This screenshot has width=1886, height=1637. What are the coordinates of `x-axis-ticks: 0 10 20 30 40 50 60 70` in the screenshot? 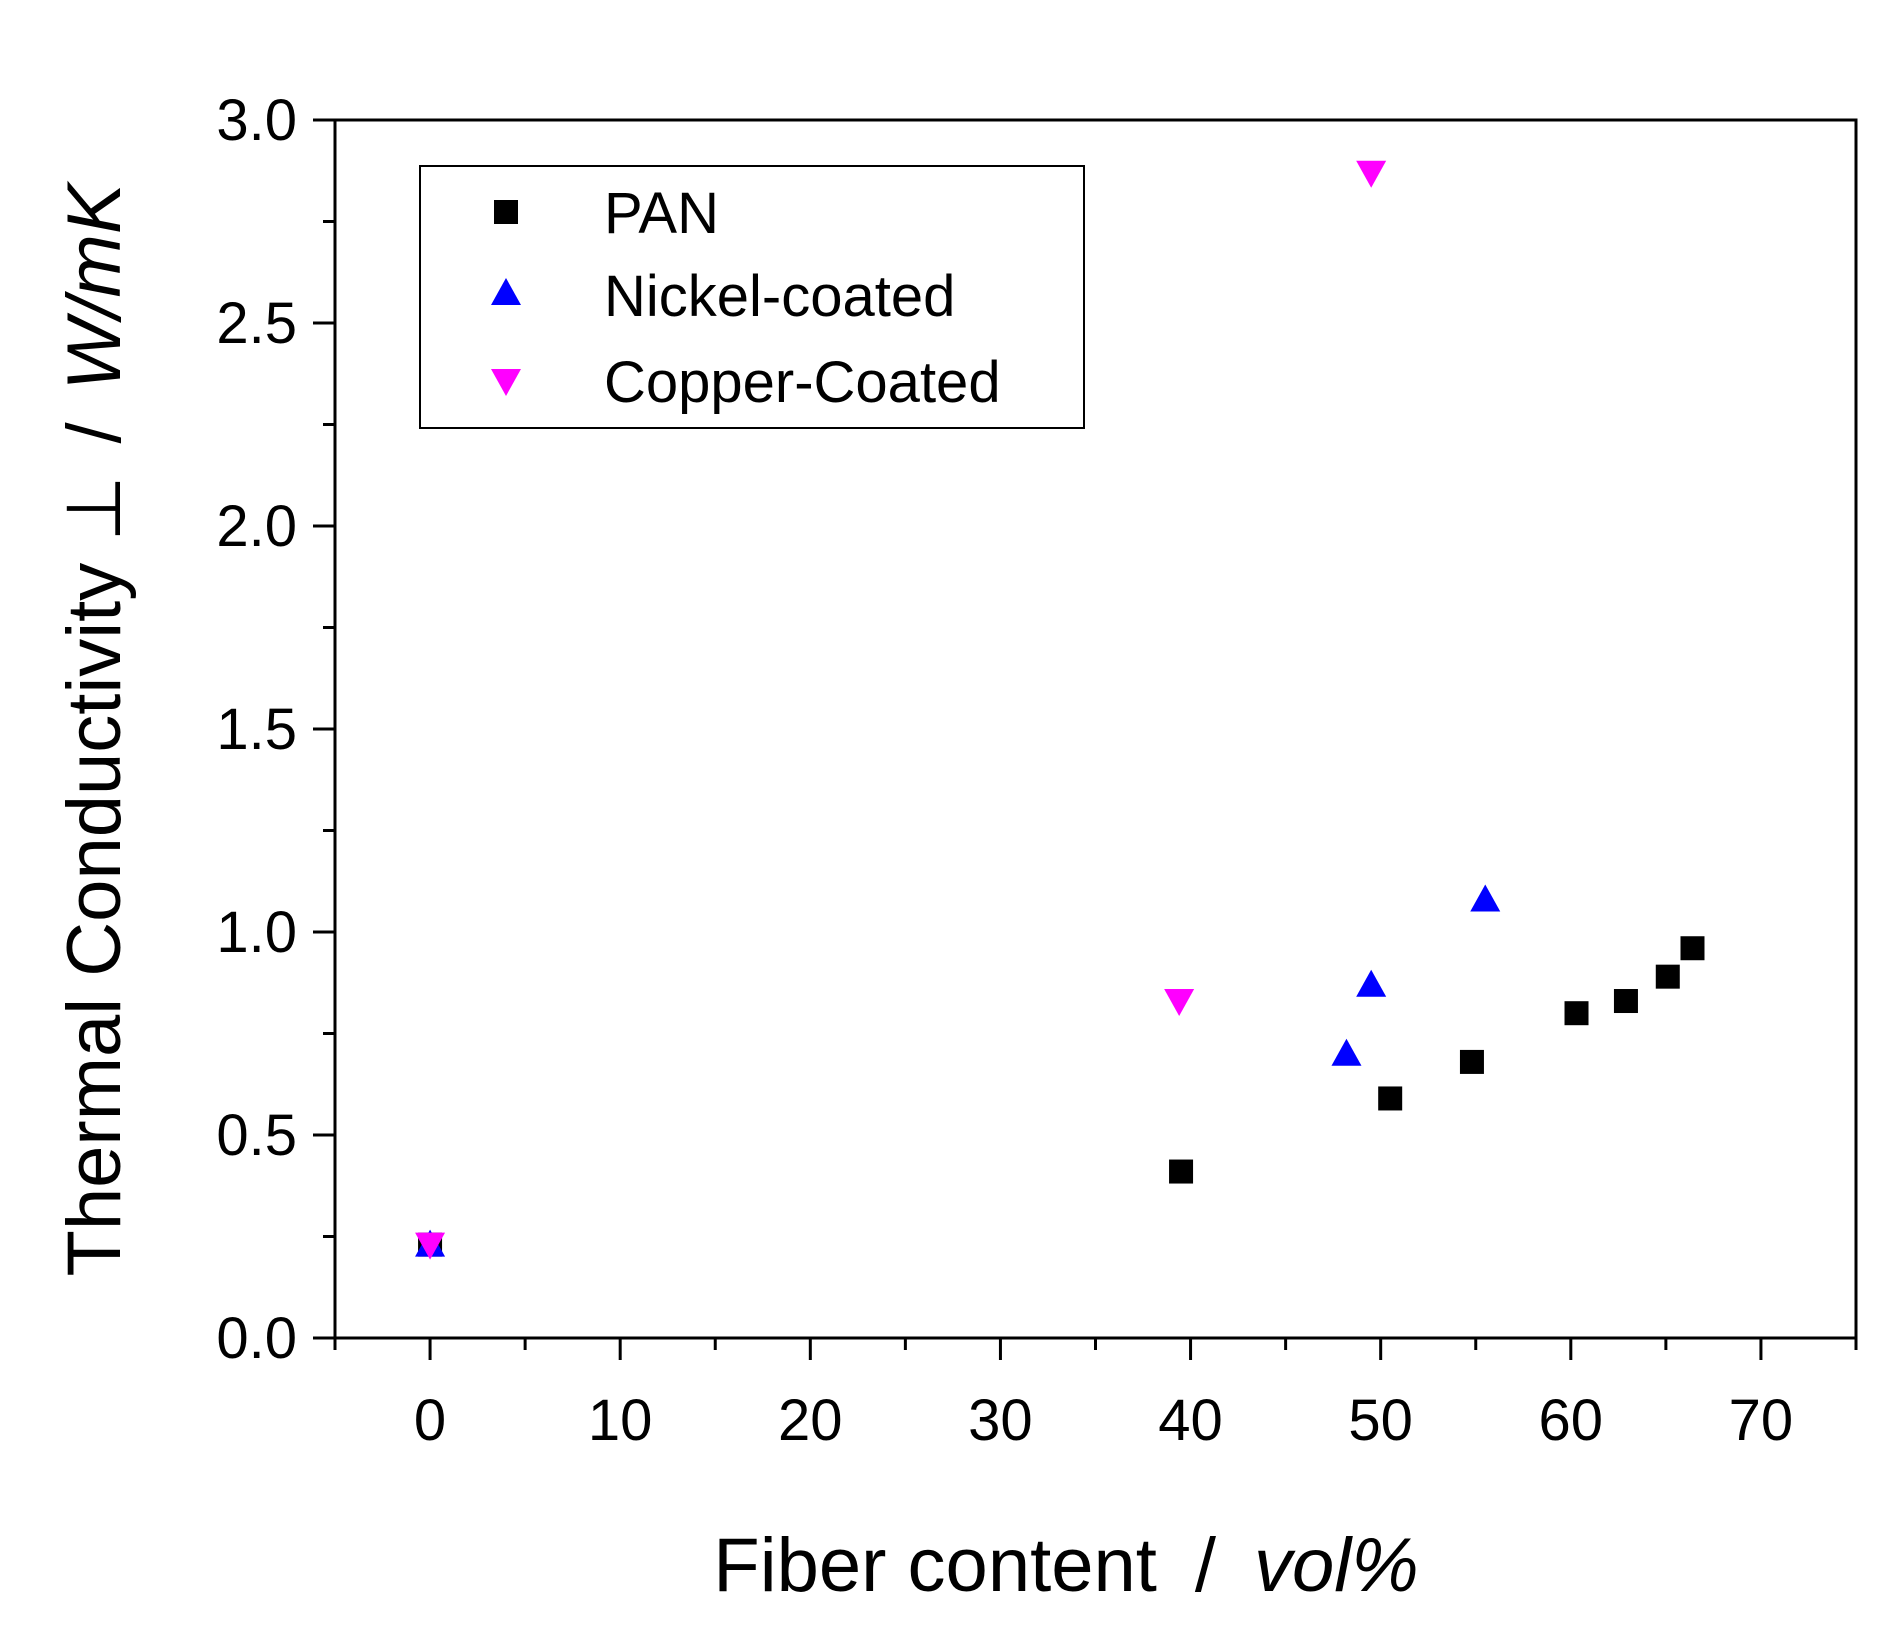 It's located at (1095, 1395).